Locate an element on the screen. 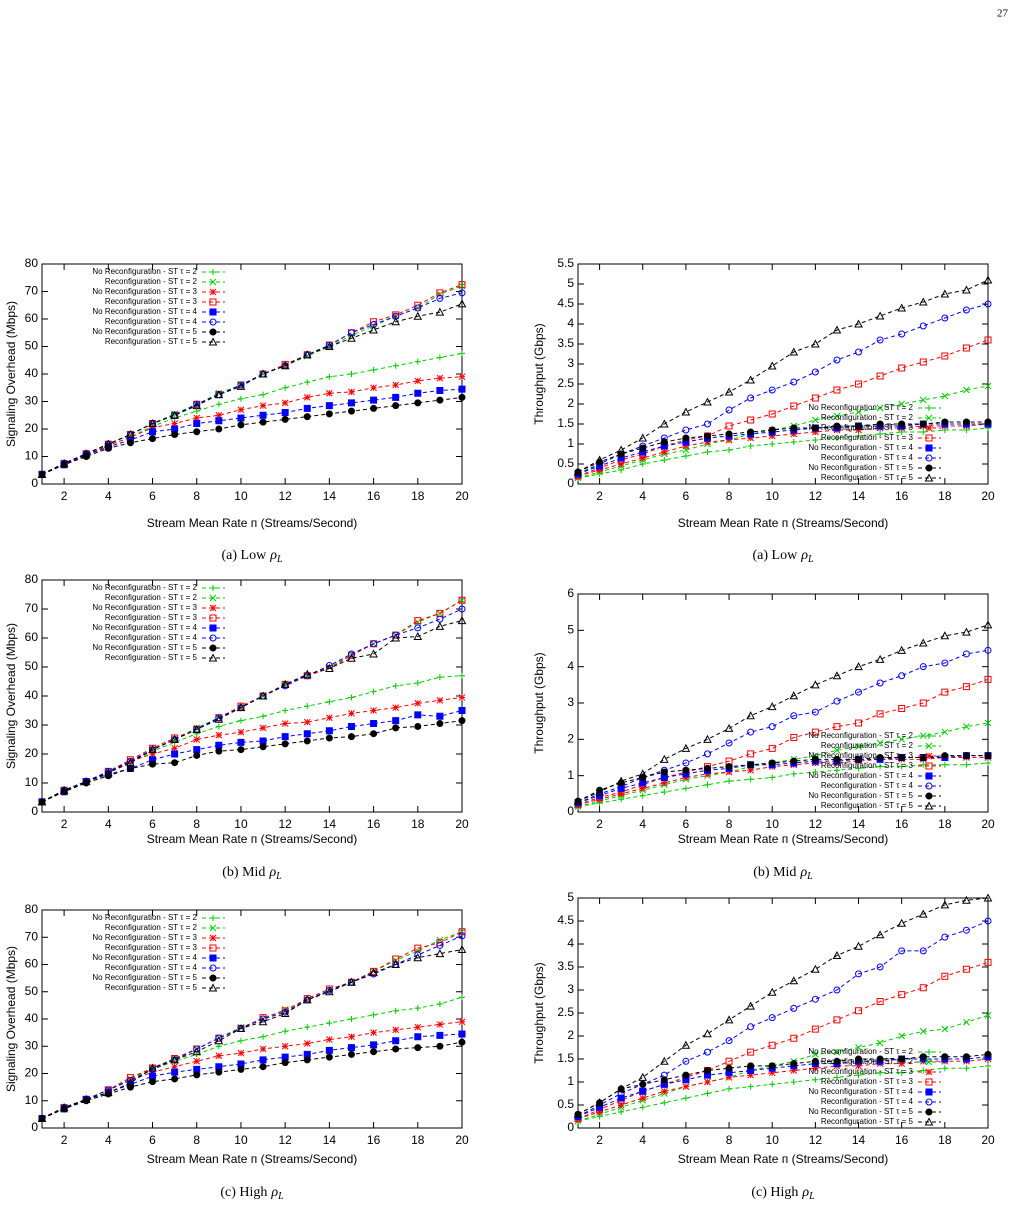 The width and height of the screenshot is (1023, 1206). y-axis-label: Throughput (Gbps) is located at coordinates (539, 1012).